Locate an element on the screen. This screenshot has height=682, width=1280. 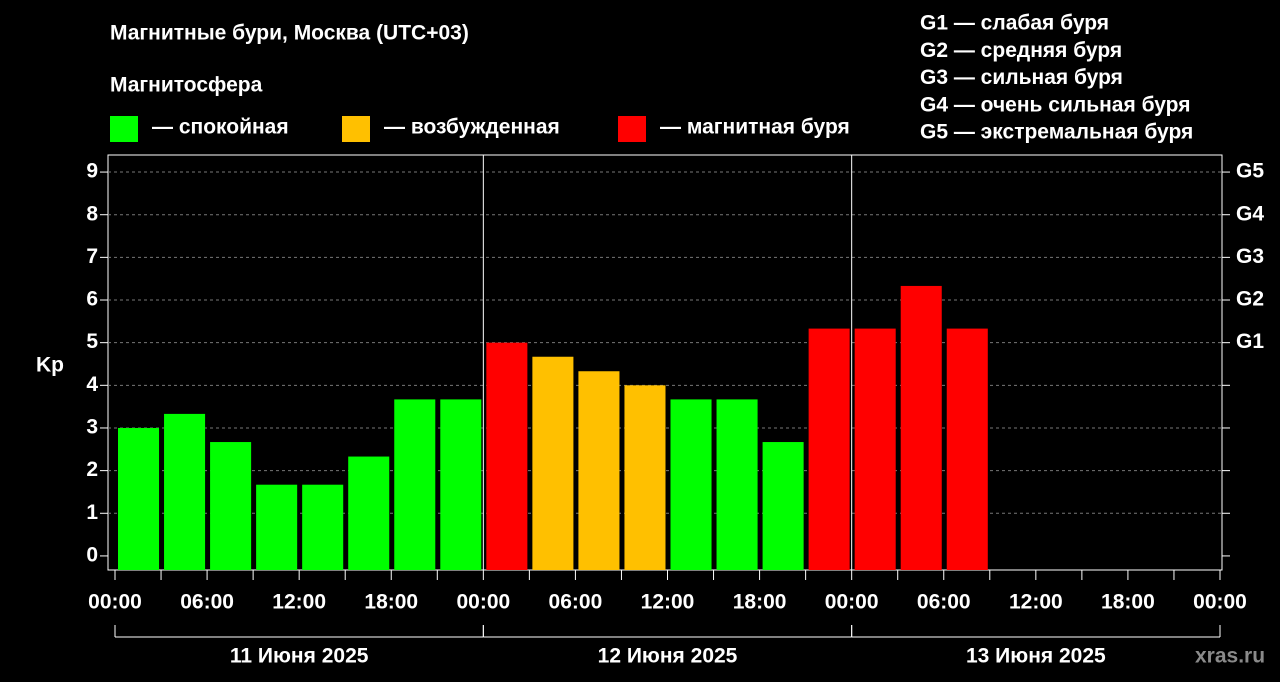
y-tick-label: 5 is located at coordinates (92, 341).